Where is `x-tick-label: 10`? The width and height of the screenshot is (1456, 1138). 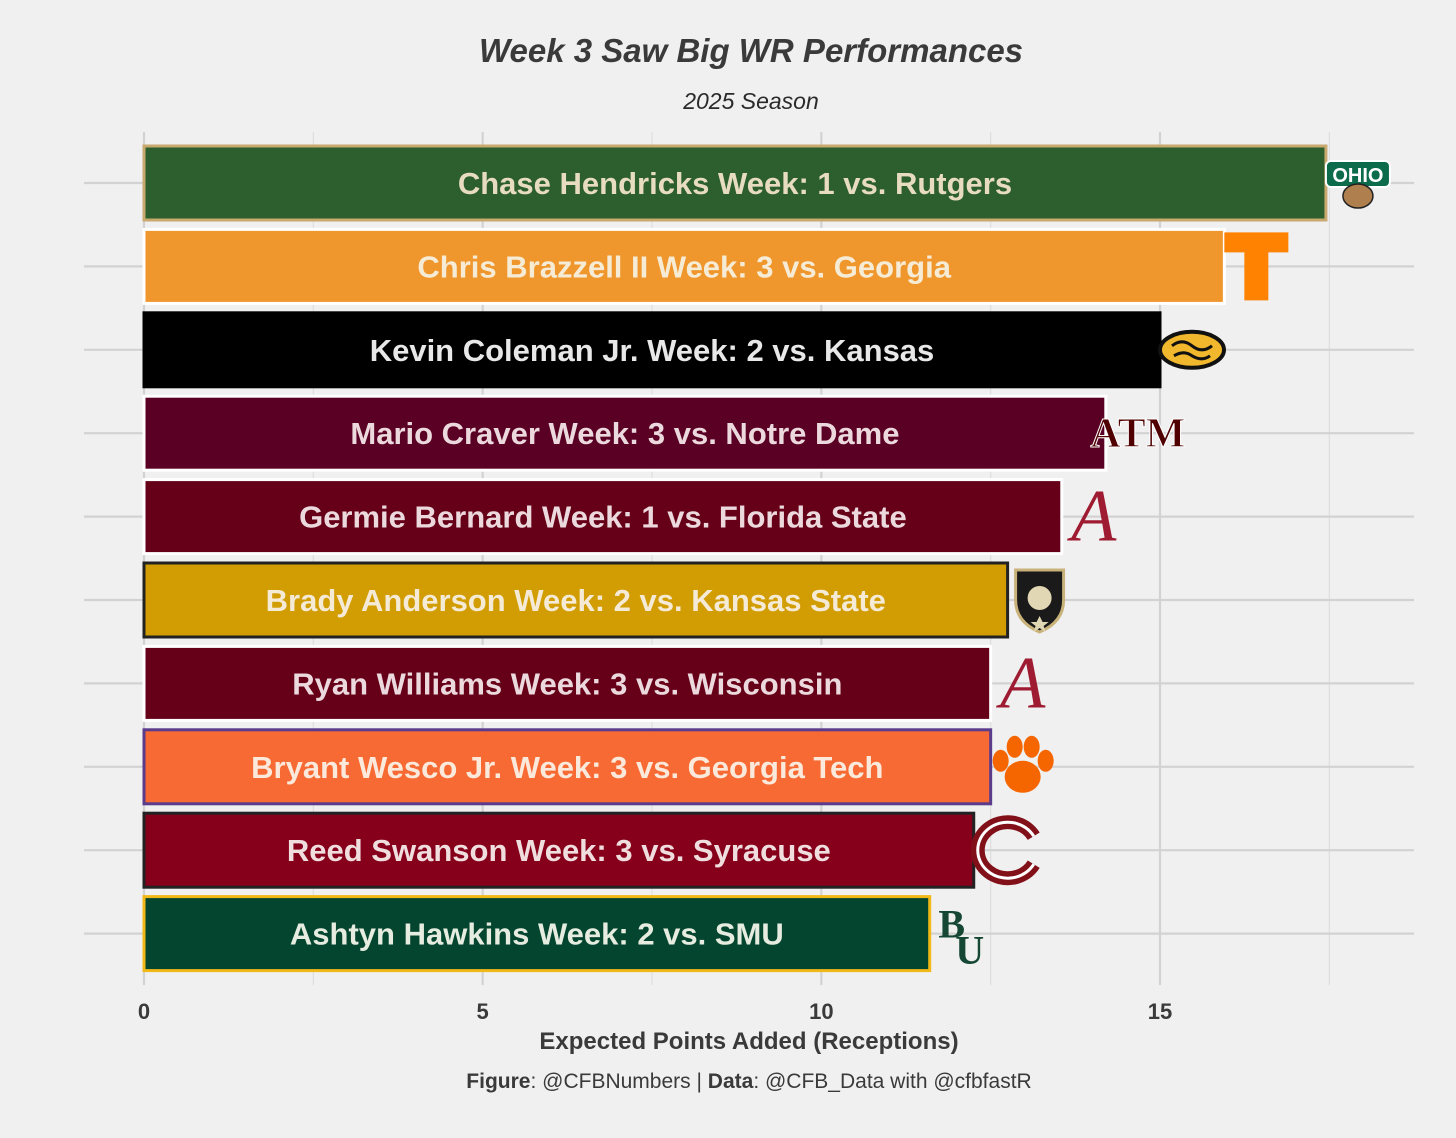 x-tick-label: 10 is located at coordinates (821, 1011).